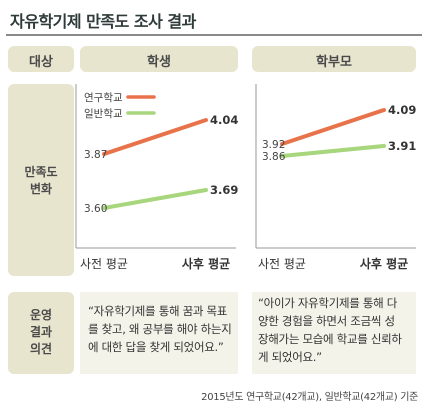  Describe the element at coordinates (330, 339) in the screenshot. I see `parent-quote-line: 장해가는 모습에 학교를 신뢰하` at that location.